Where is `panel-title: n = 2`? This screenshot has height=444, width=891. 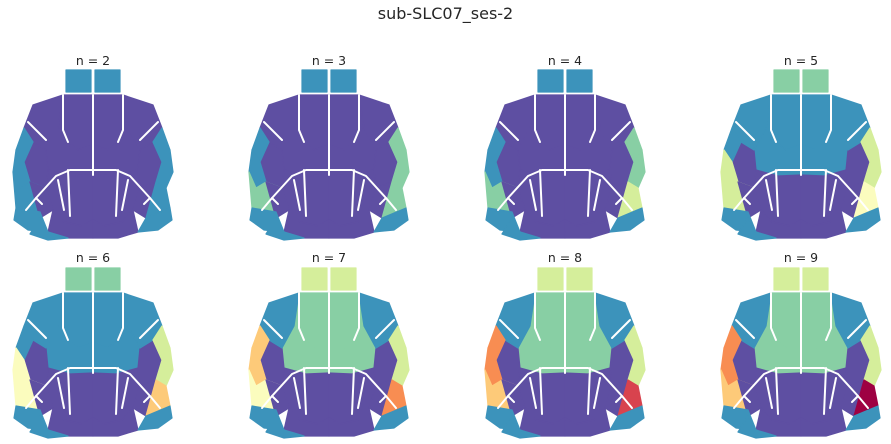 panel-title: n = 2 is located at coordinates (93, 60).